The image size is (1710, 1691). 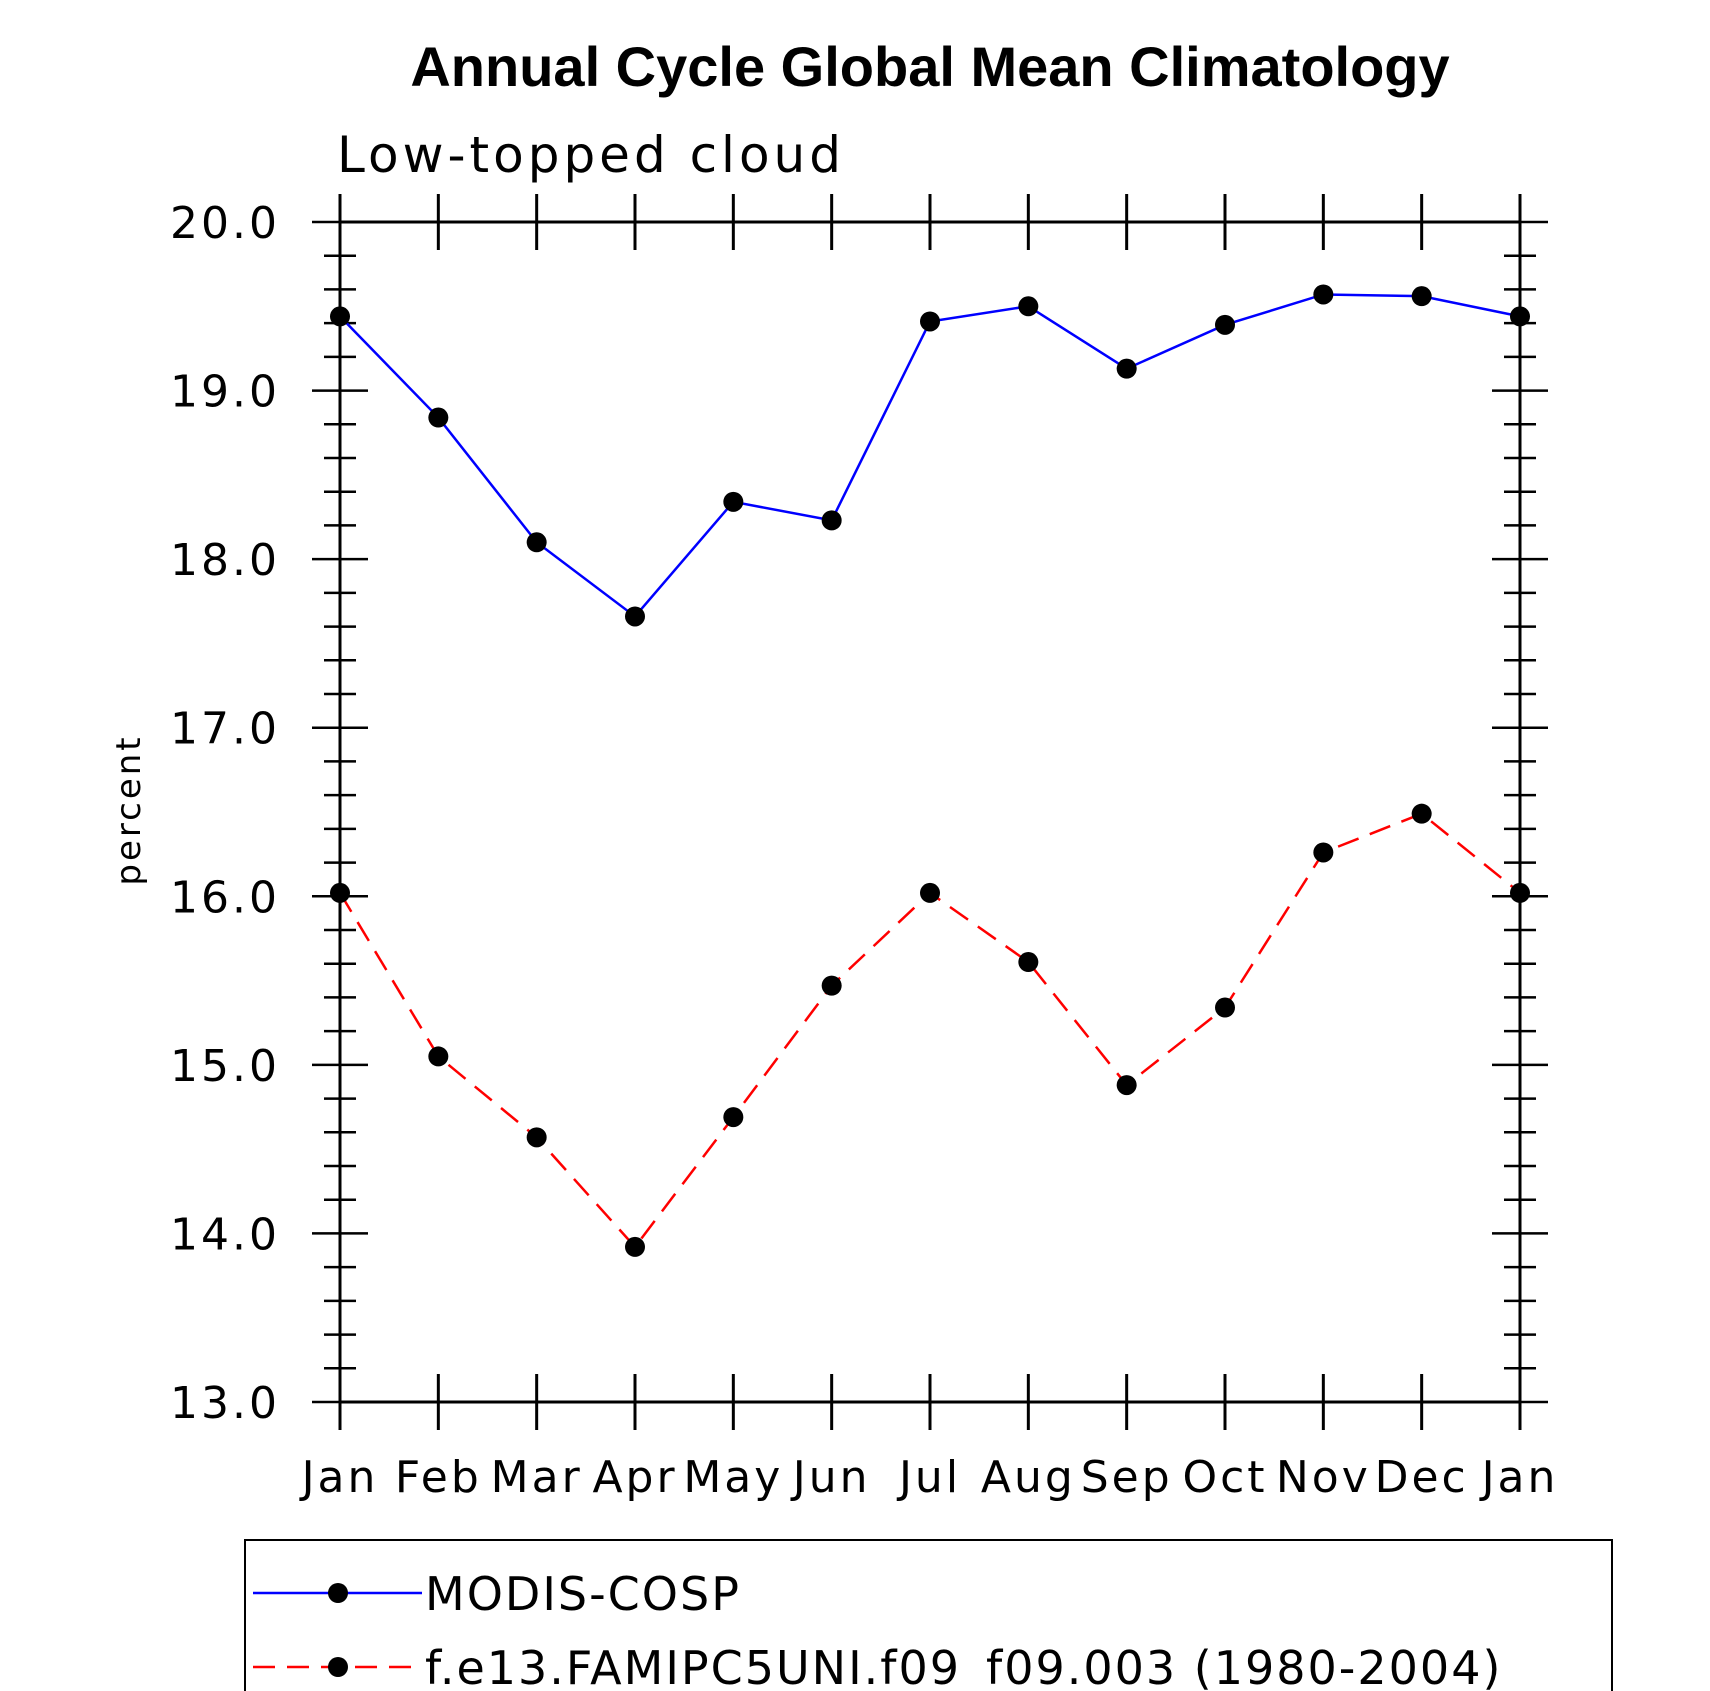 What do you see at coordinates (1127, 1477) in the screenshot?
I see `x-tick-label: Sep` at bounding box center [1127, 1477].